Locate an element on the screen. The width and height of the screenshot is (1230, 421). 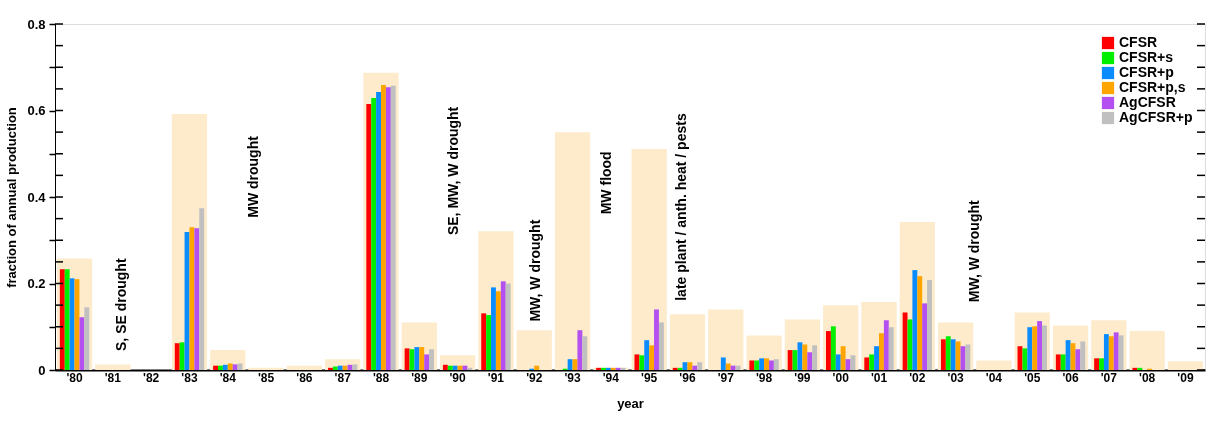
x-tick-label: '97 is located at coordinates (726, 377).